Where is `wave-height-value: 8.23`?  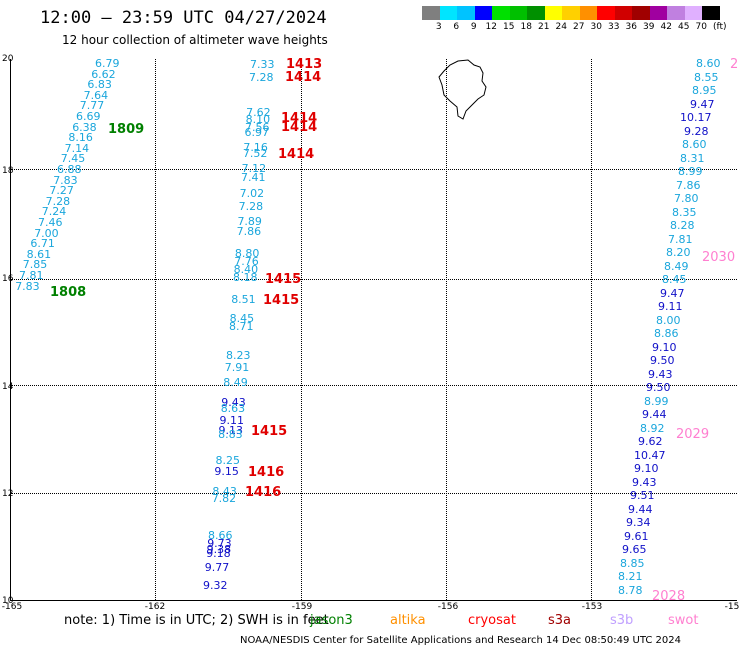 wave-height-value: 8.23 is located at coordinates (238, 355).